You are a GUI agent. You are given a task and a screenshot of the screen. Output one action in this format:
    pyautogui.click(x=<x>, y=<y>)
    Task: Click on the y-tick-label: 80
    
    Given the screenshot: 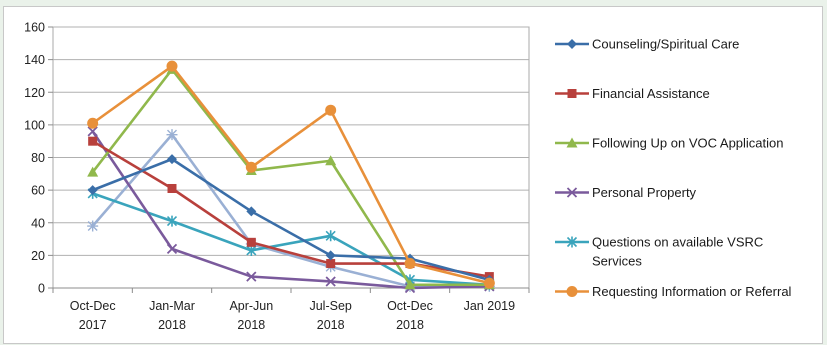 What is the action you would take?
    pyautogui.click(x=38, y=158)
    